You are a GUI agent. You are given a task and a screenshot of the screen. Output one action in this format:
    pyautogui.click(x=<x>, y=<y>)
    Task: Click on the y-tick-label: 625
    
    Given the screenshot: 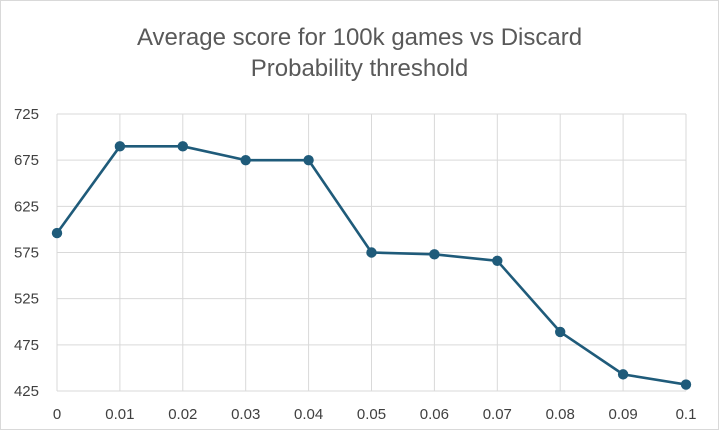 What is the action you would take?
    pyautogui.click(x=26, y=206)
    